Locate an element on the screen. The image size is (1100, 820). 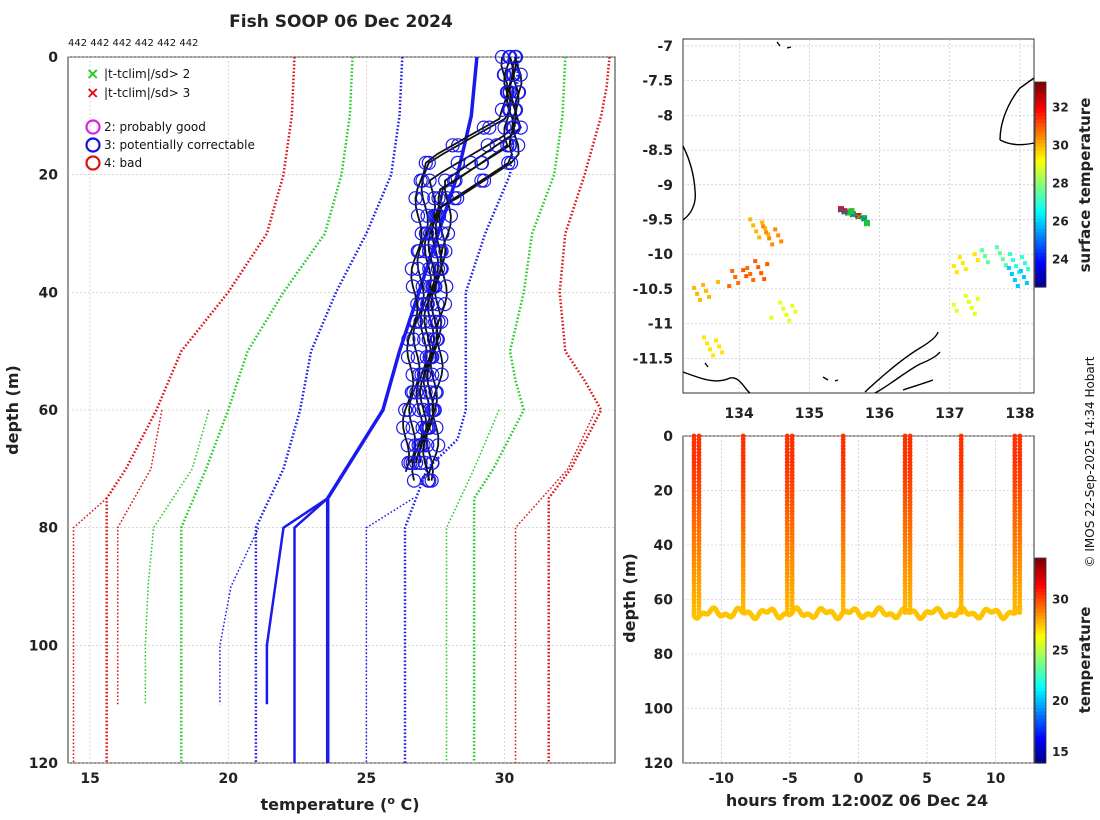
map-y-tick-label: -11.5 is located at coordinates (653, 359).